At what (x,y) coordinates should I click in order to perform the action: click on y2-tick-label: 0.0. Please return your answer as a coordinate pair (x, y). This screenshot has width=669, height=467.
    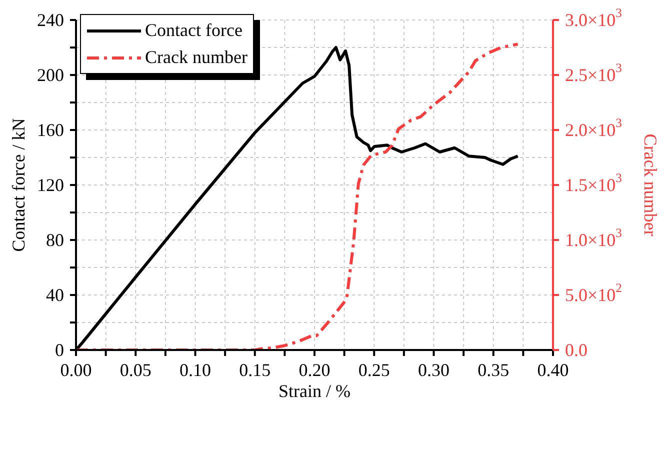
    Looking at the image, I should click on (576, 350).